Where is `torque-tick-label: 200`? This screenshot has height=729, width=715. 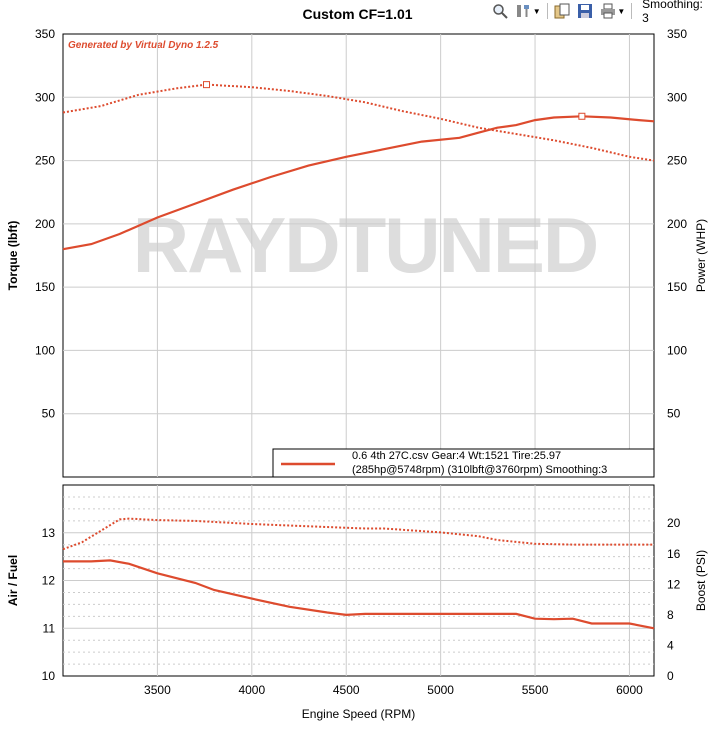 torque-tick-label: 200 is located at coordinates (45, 224).